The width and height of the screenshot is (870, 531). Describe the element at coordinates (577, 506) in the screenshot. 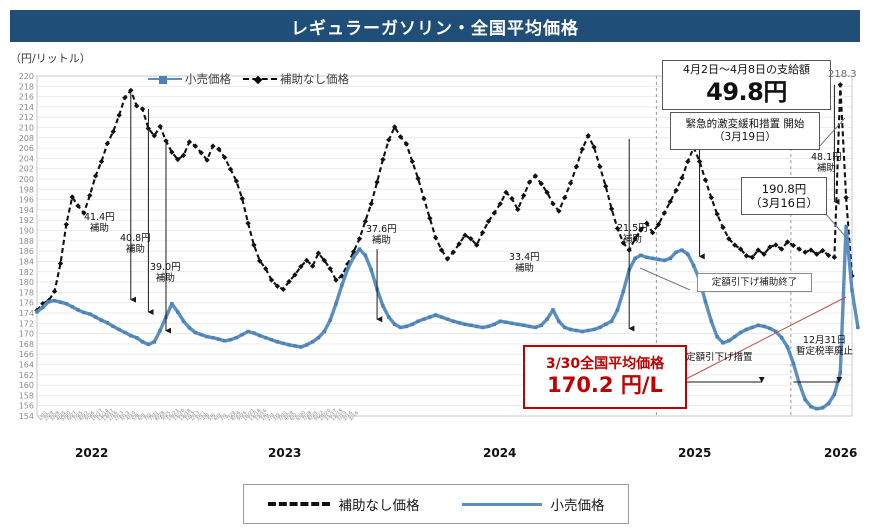

I see `bottom-legend-label-retail: 小売価格` at that location.